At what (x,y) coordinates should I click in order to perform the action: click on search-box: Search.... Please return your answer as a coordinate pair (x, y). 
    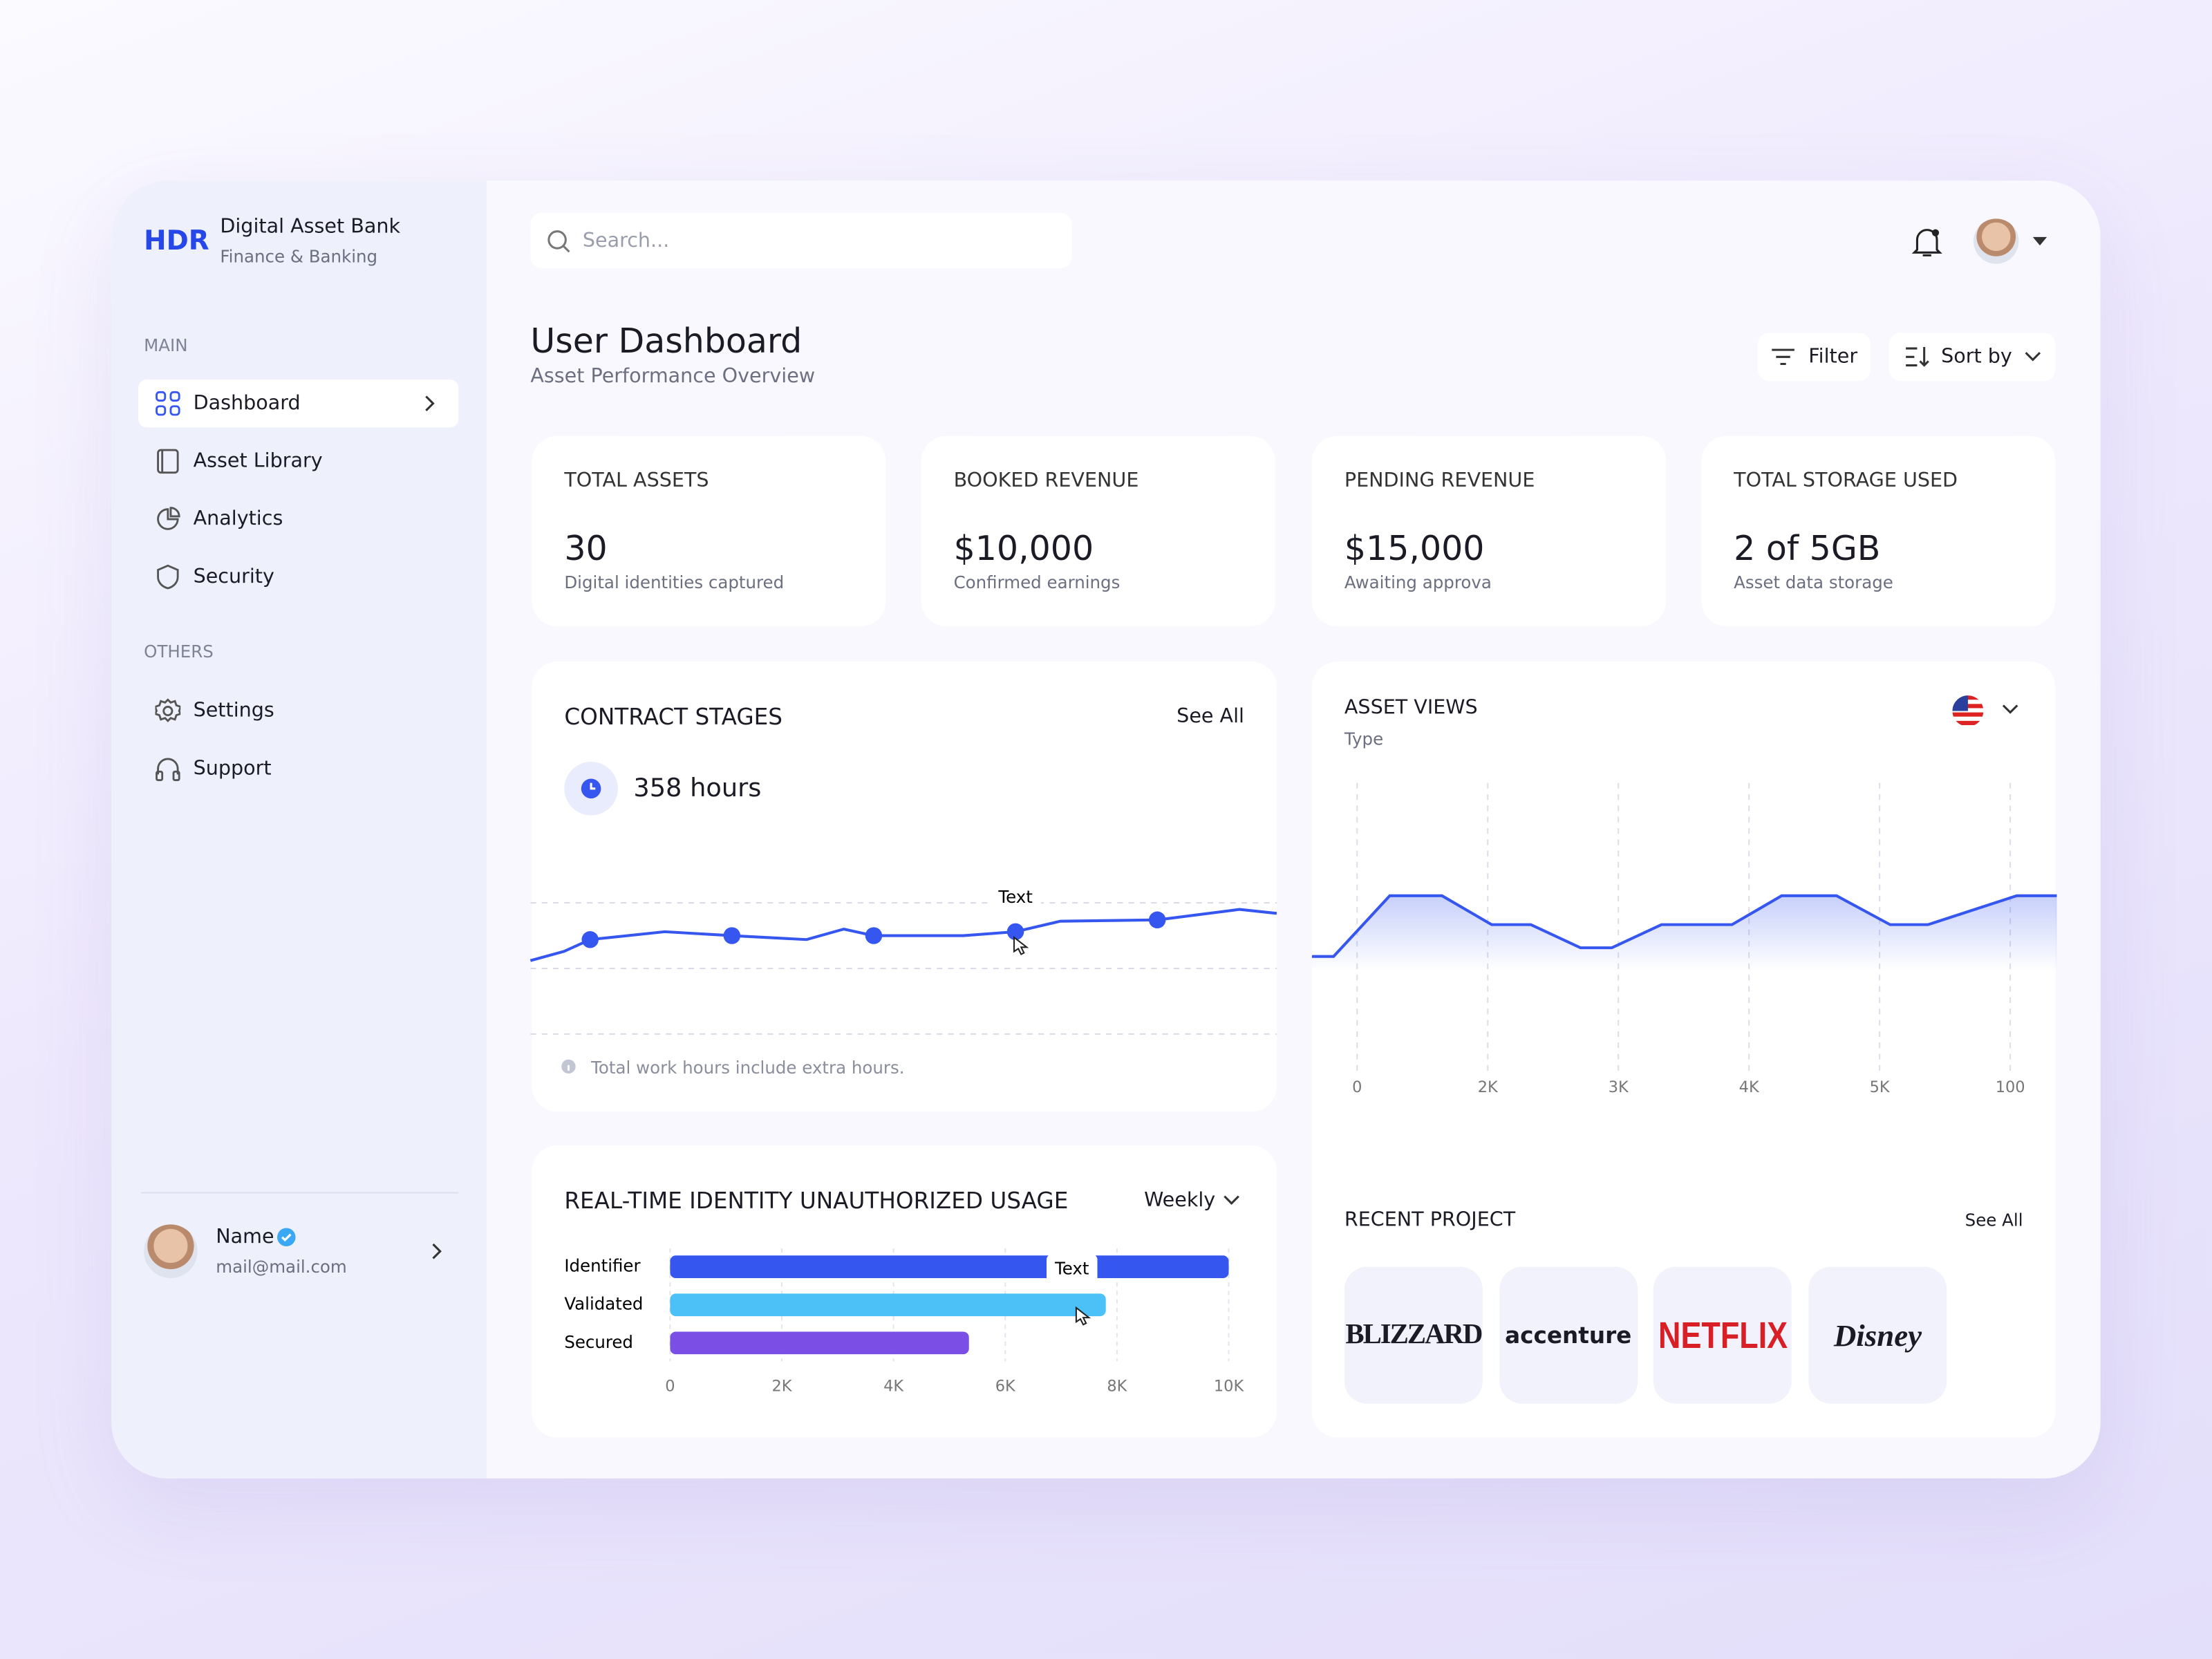
    Looking at the image, I should click on (801, 240).